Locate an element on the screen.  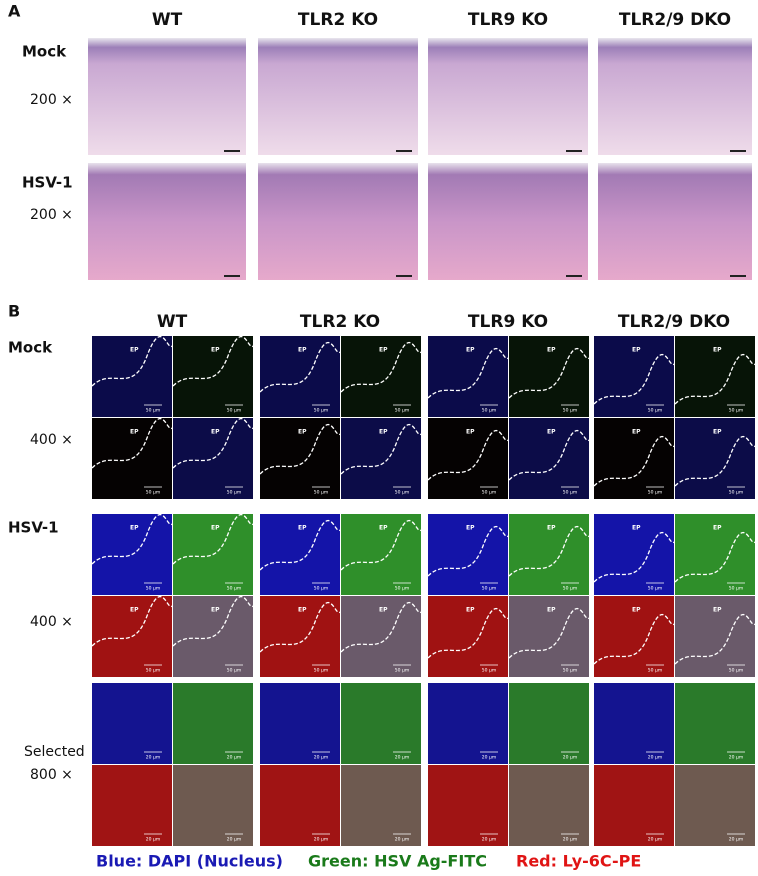
column-header: WT is located at coordinates (172, 322).